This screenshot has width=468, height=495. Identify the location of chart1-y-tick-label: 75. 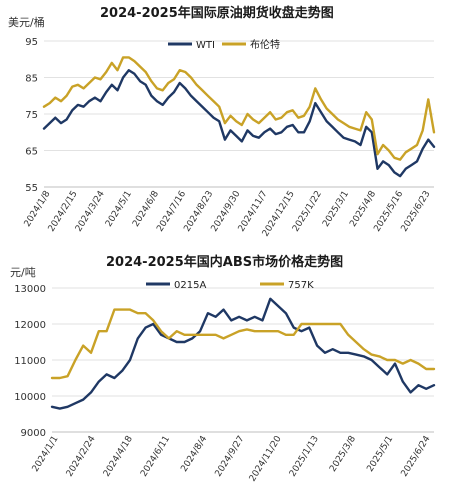
(31, 115).